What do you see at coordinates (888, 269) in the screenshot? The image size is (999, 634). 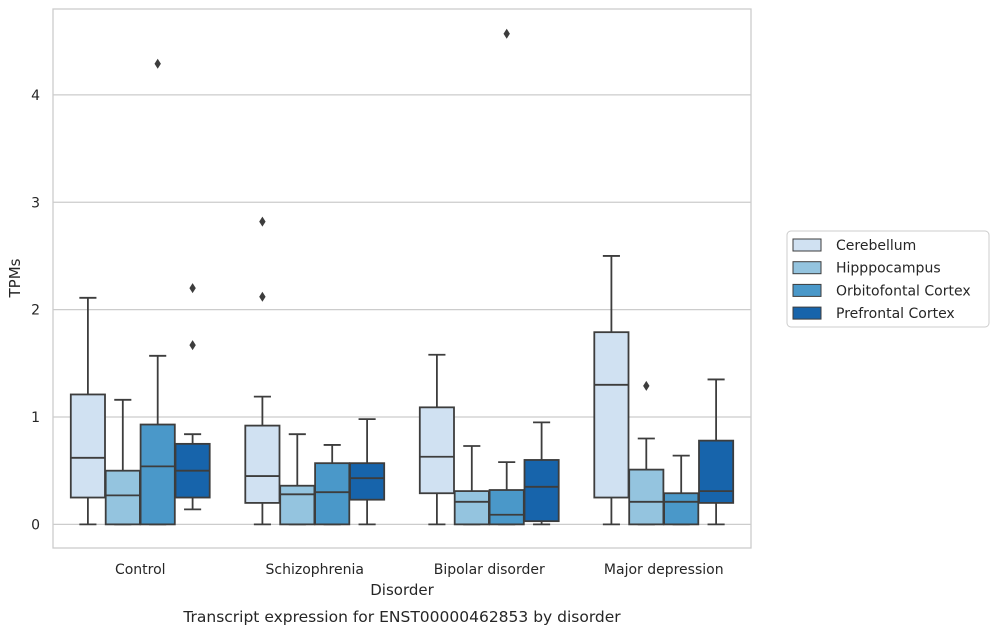 I see `legend-label: Hipppocampus` at bounding box center [888, 269].